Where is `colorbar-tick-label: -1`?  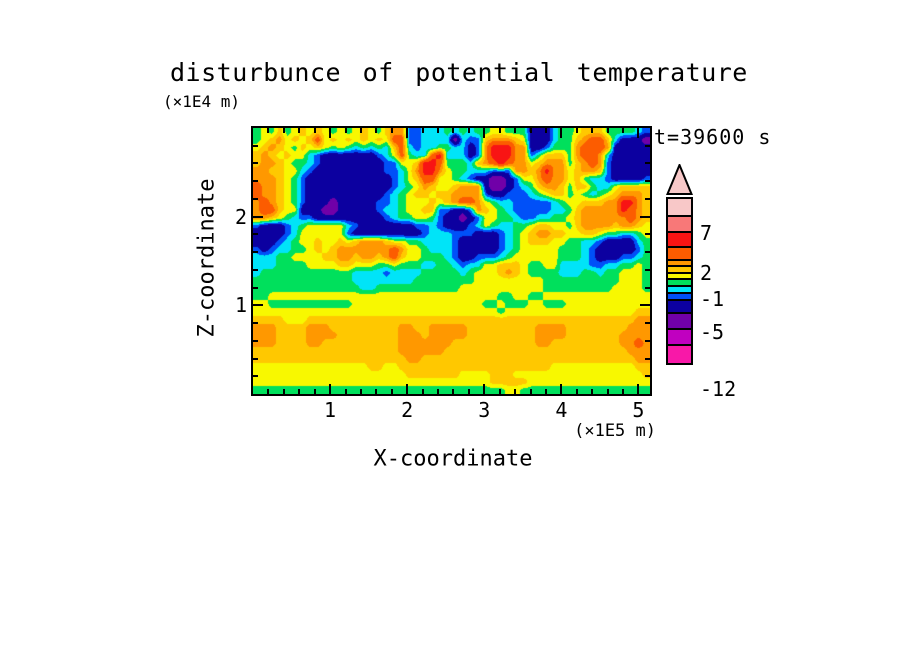
colorbar-tick-label: -1 is located at coordinates (712, 299).